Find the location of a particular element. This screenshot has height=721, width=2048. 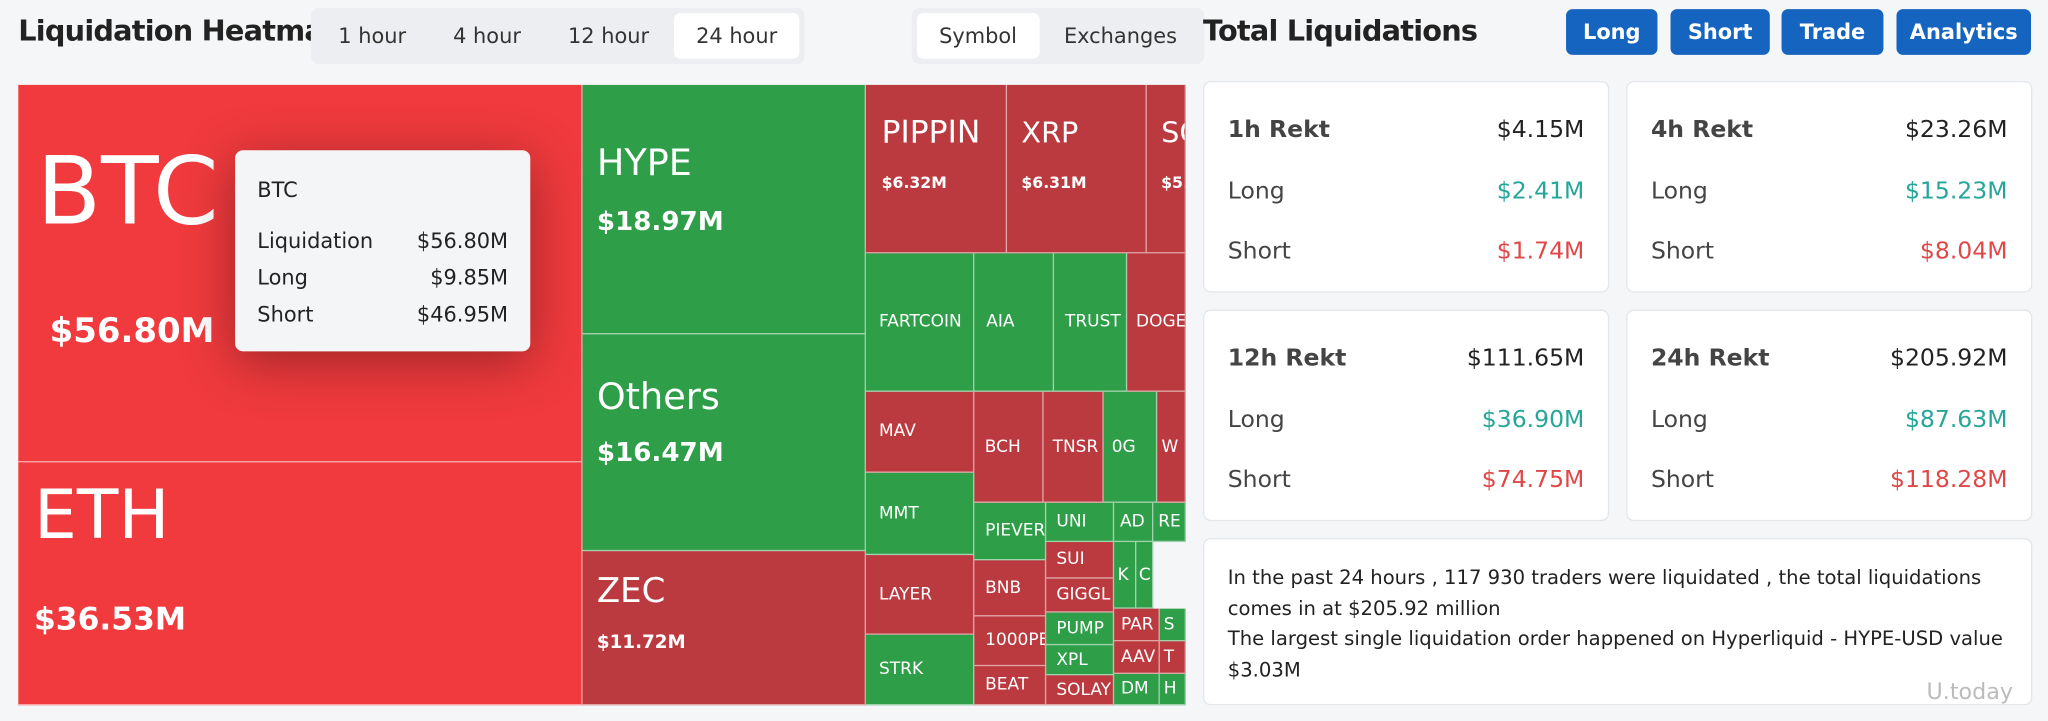

card-row-value: $74.75M is located at coordinates (1533, 480).